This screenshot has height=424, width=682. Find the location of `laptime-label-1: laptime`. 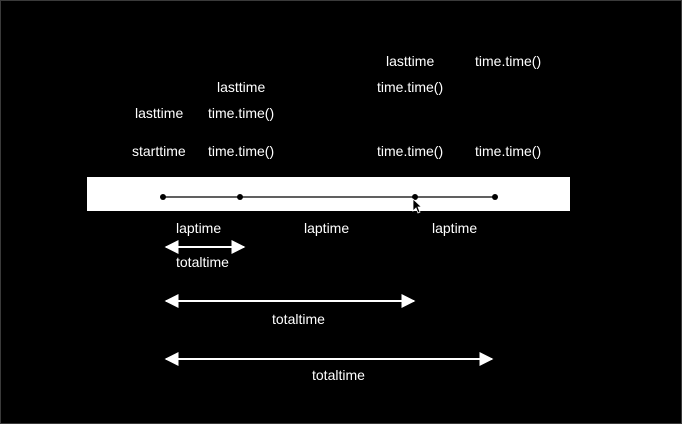

laptime-label-1: laptime is located at coordinates (199, 228).